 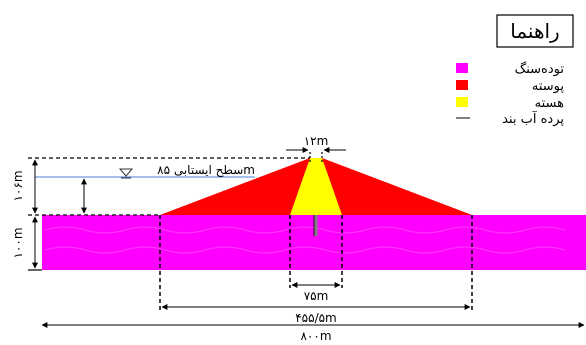 I want to click on legend-label-shell: پوسته, so click(x=548, y=86).